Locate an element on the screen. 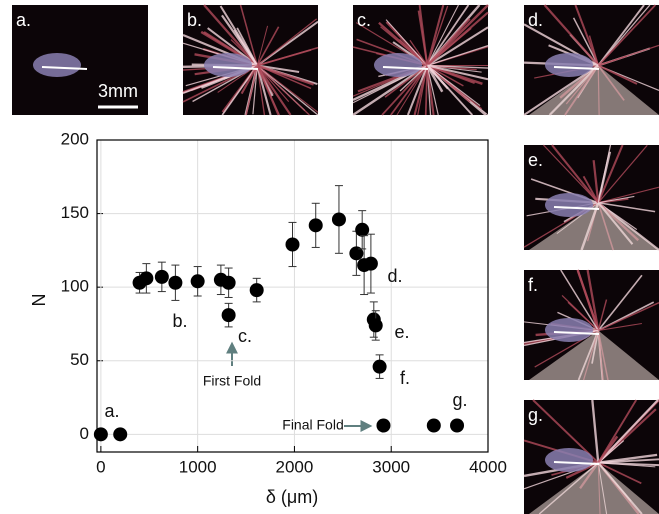 The height and width of the screenshot is (514, 659). panel-label: f. is located at coordinates (533, 285).